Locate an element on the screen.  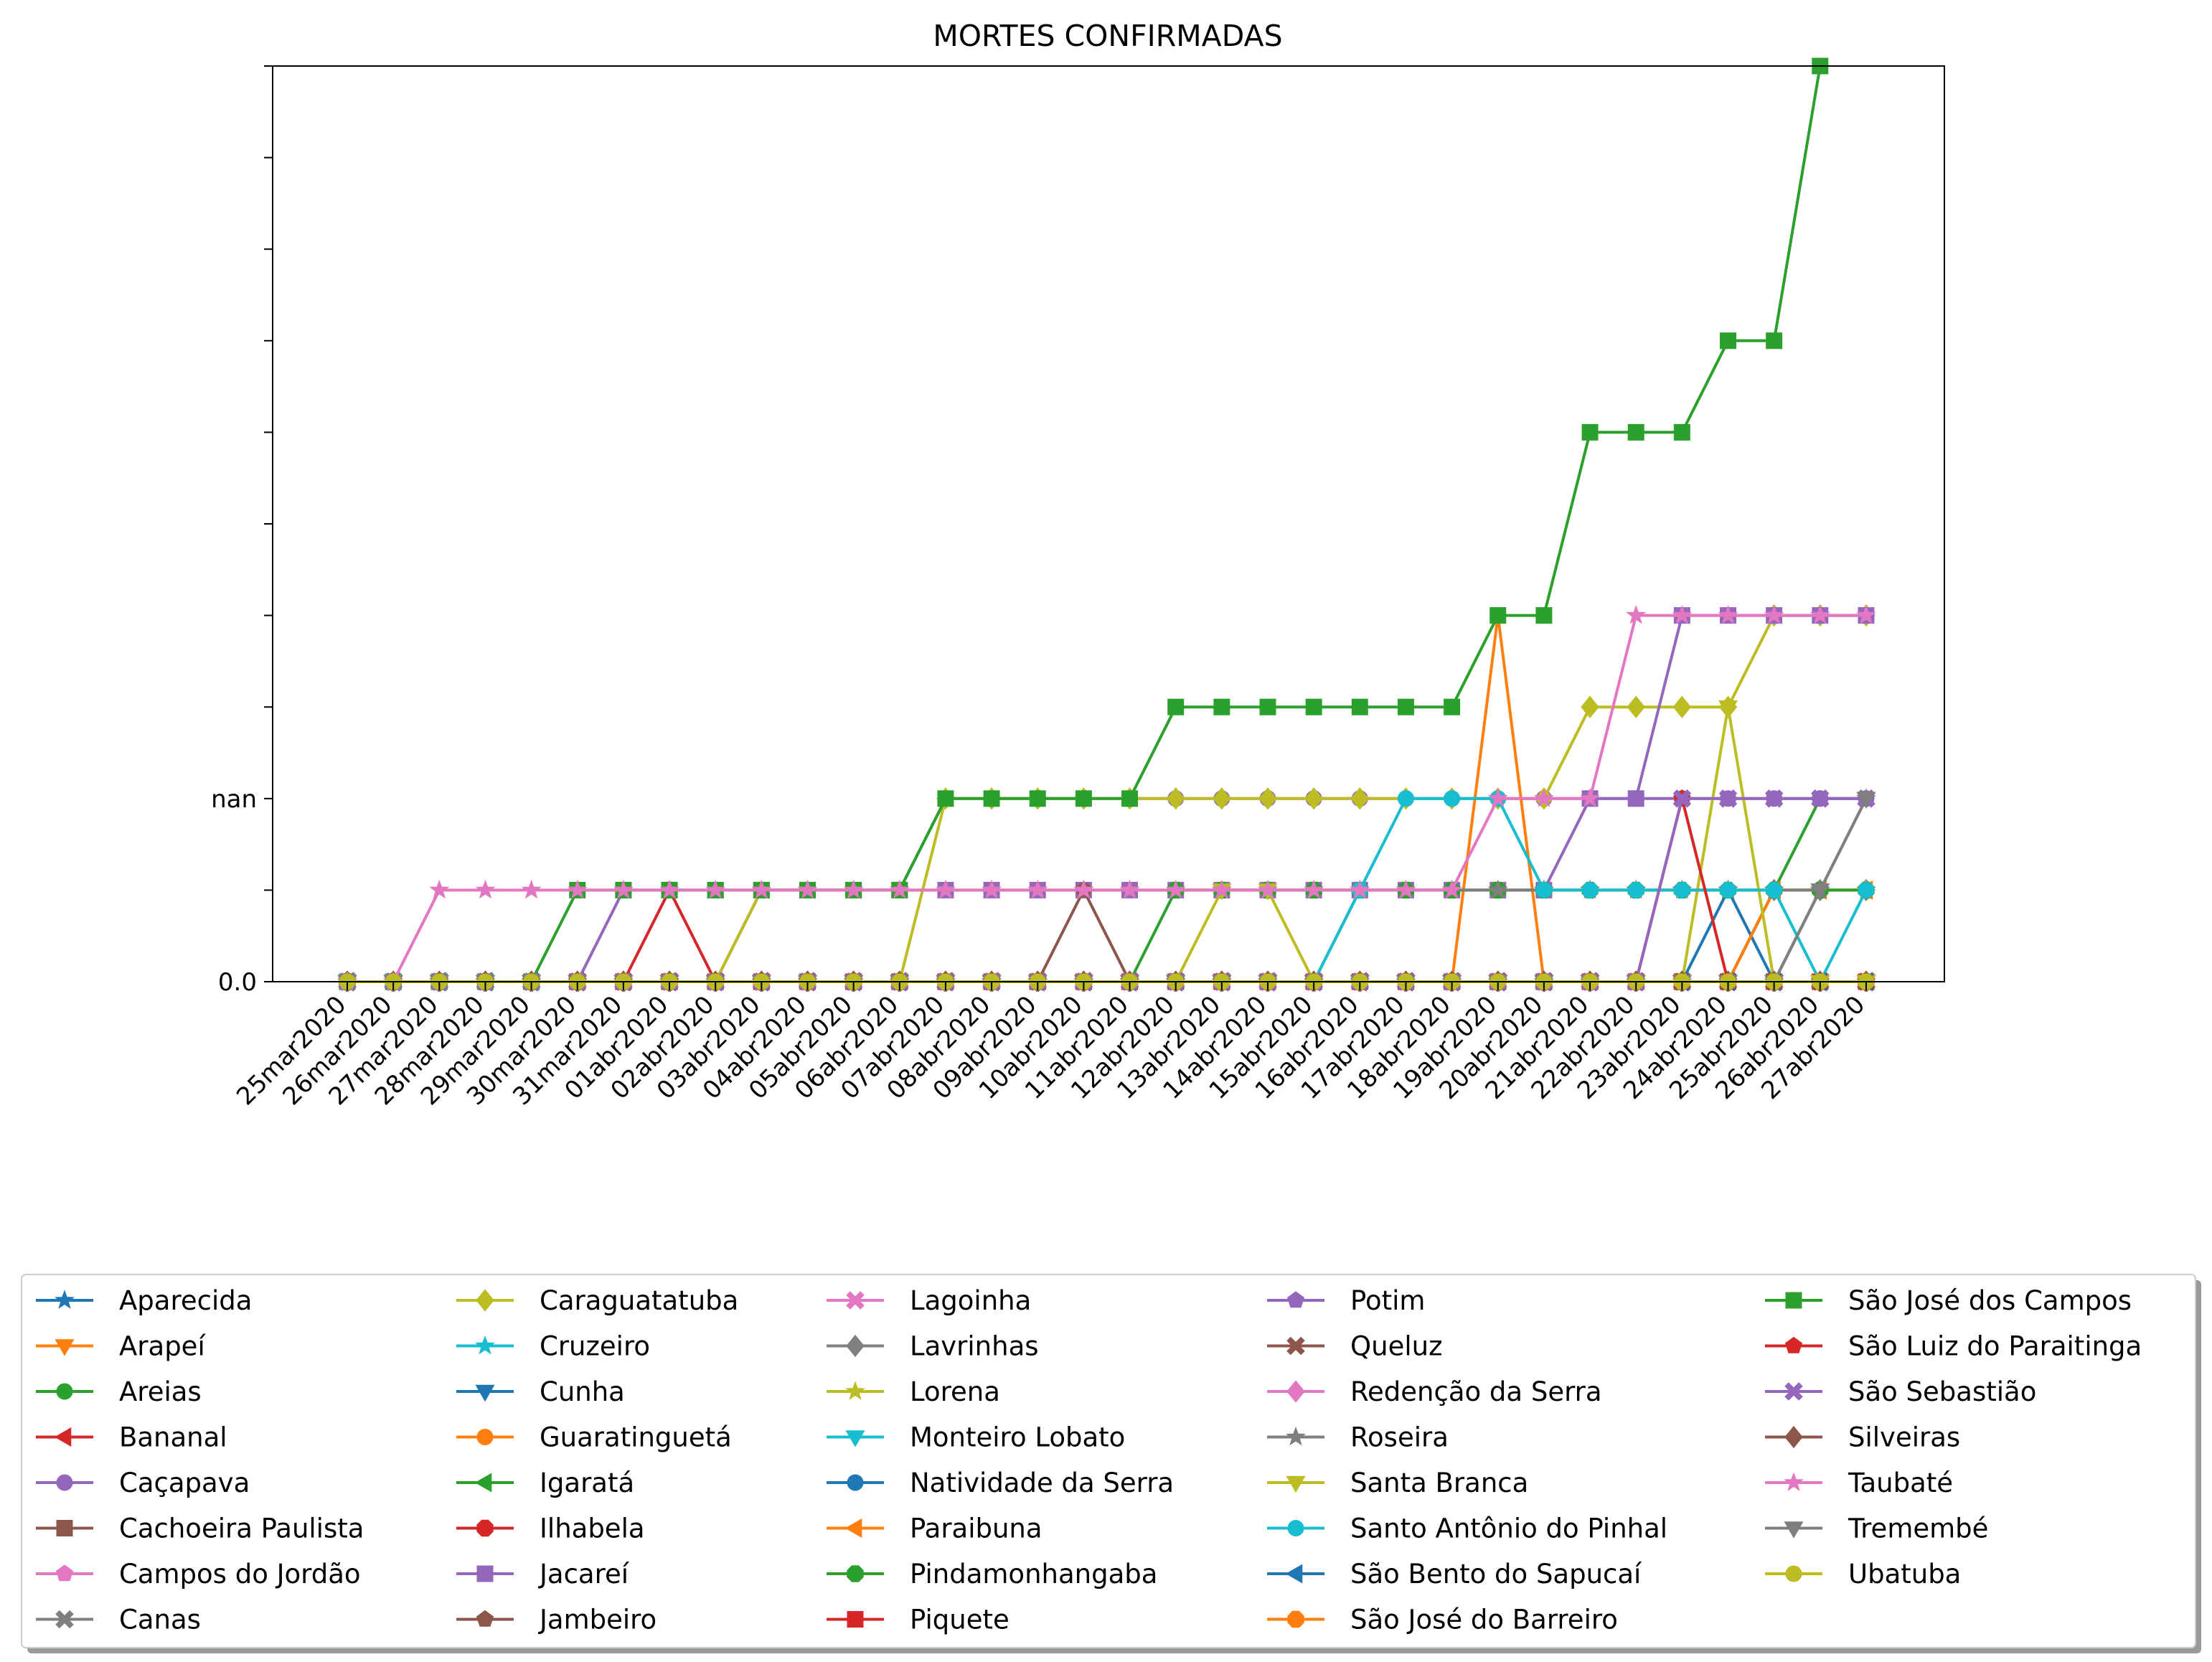
y-tick-label: nan is located at coordinates (234, 800).